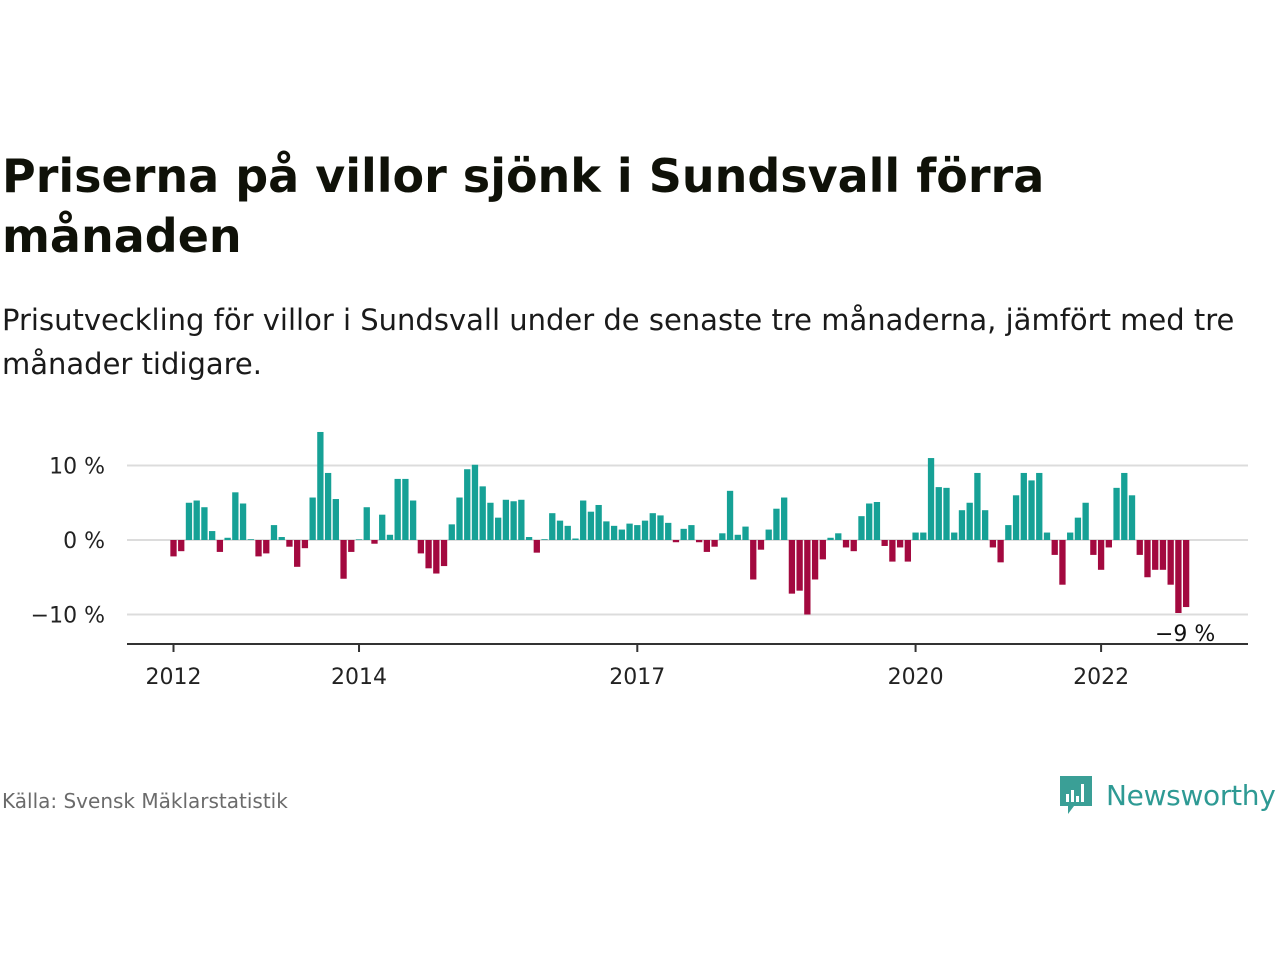  What do you see at coordinates (84, 541) in the screenshot?
I see `y-tick-label: 0 %` at bounding box center [84, 541].